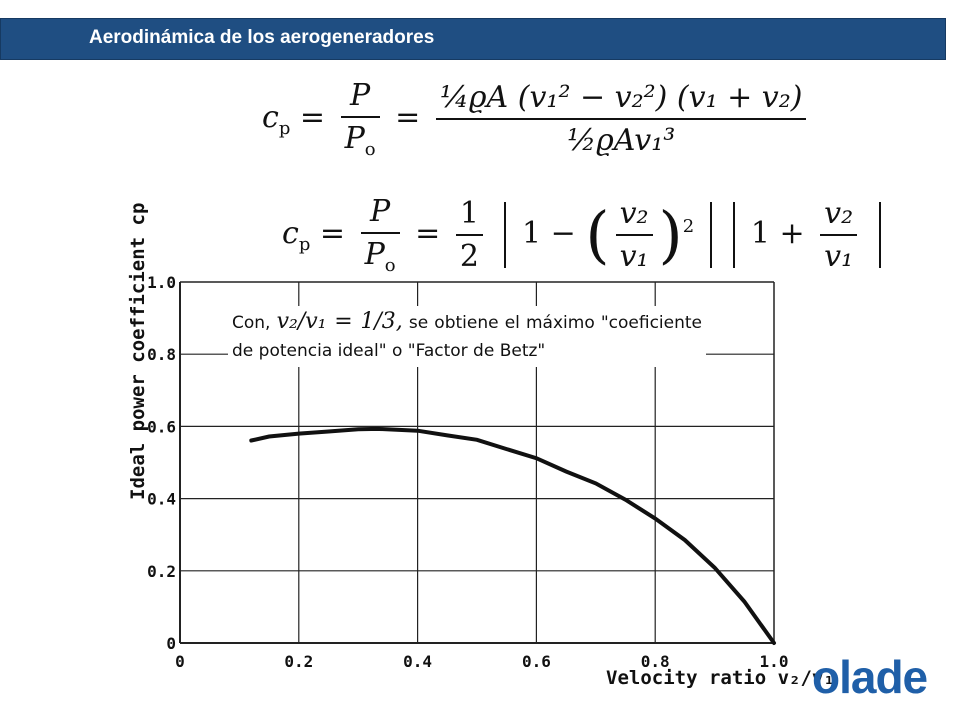 This screenshot has height=720, width=960. What do you see at coordinates (432, 233) in the screenshot?
I see `equals-sign-4: =` at bounding box center [432, 233].